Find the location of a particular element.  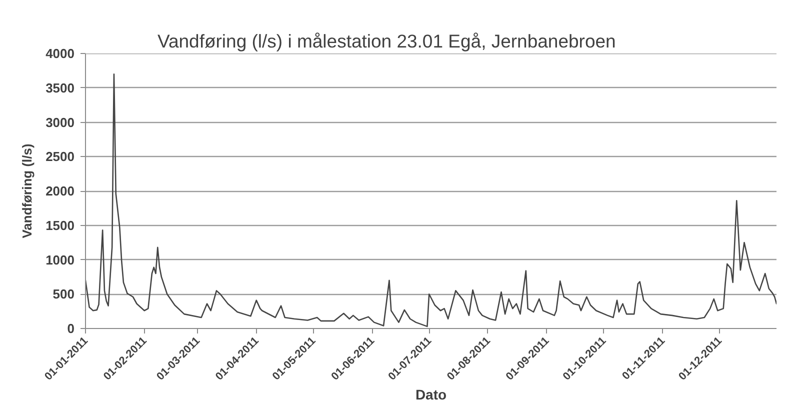

y-tick-label: 0 is located at coordinates (71, 328).